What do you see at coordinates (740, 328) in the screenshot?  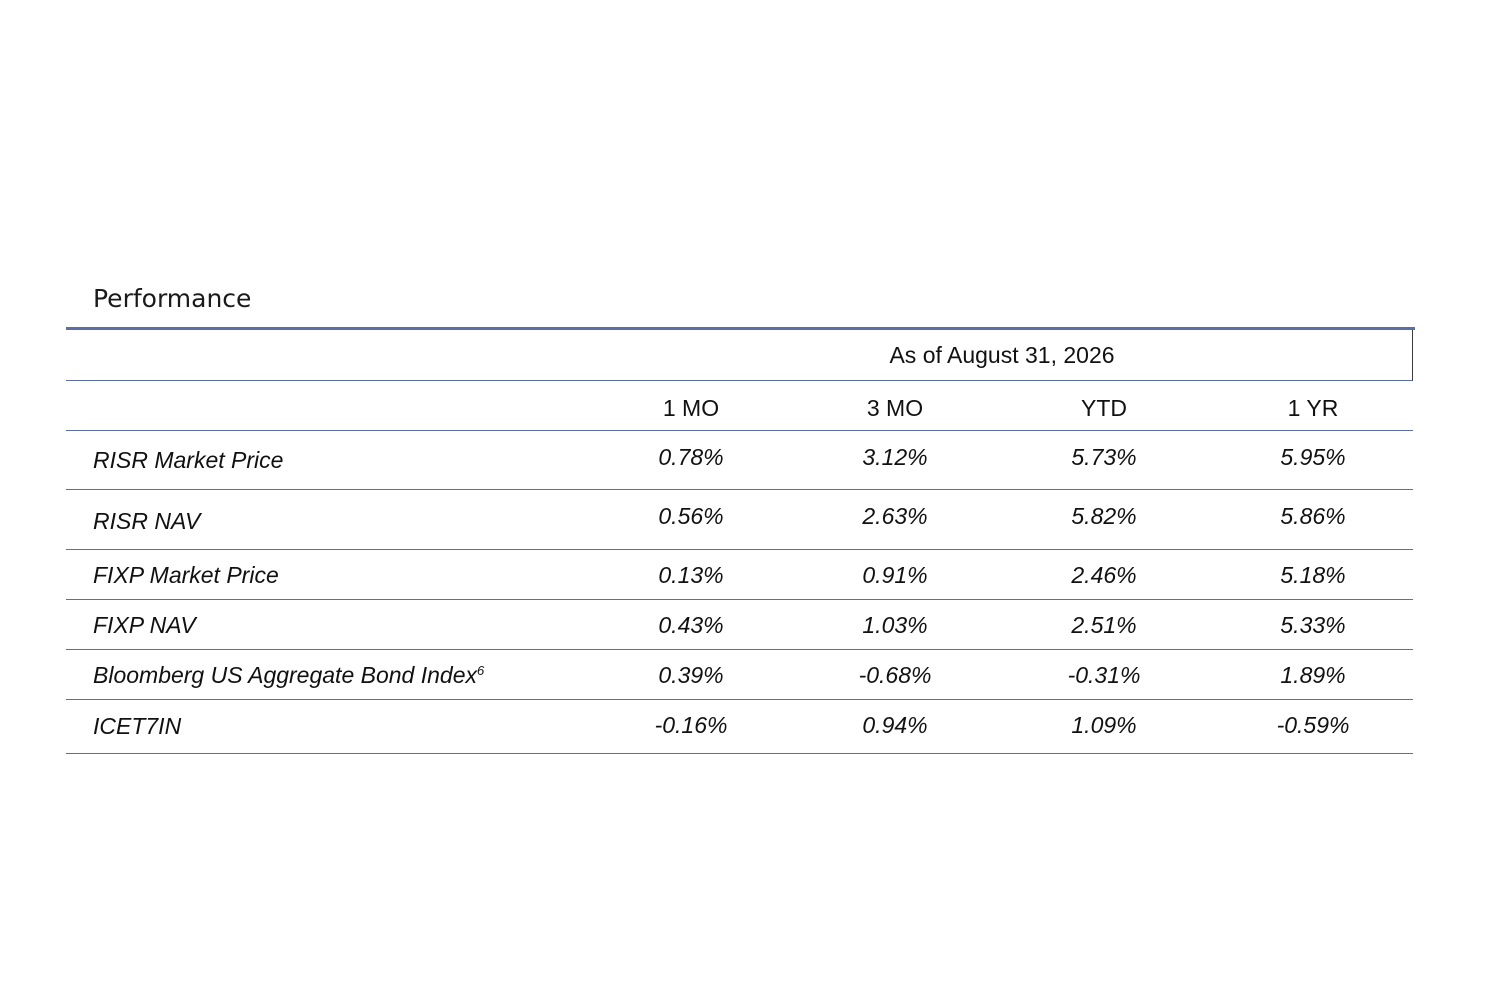 I see `top-rule` at bounding box center [740, 328].